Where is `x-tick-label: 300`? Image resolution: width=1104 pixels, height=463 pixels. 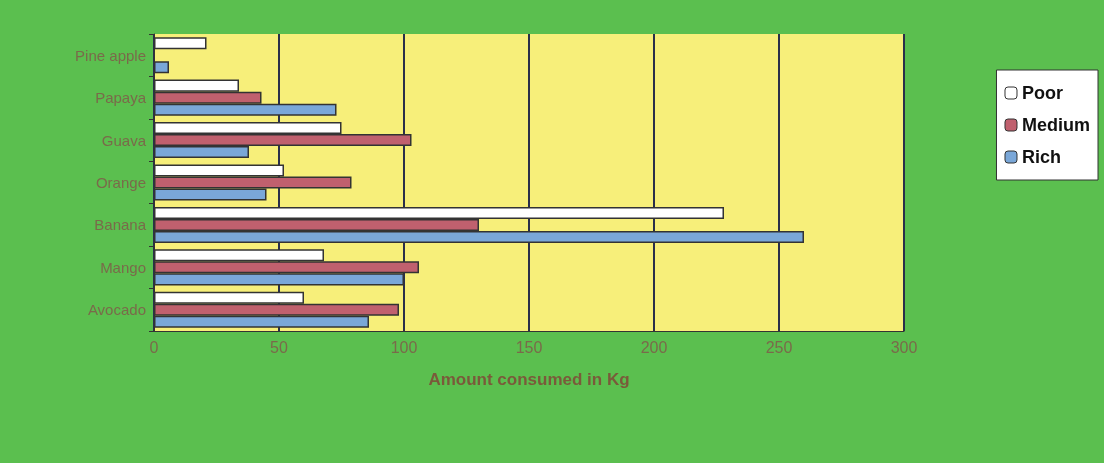
x-tick-label: 300 is located at coordinates (904, 347).